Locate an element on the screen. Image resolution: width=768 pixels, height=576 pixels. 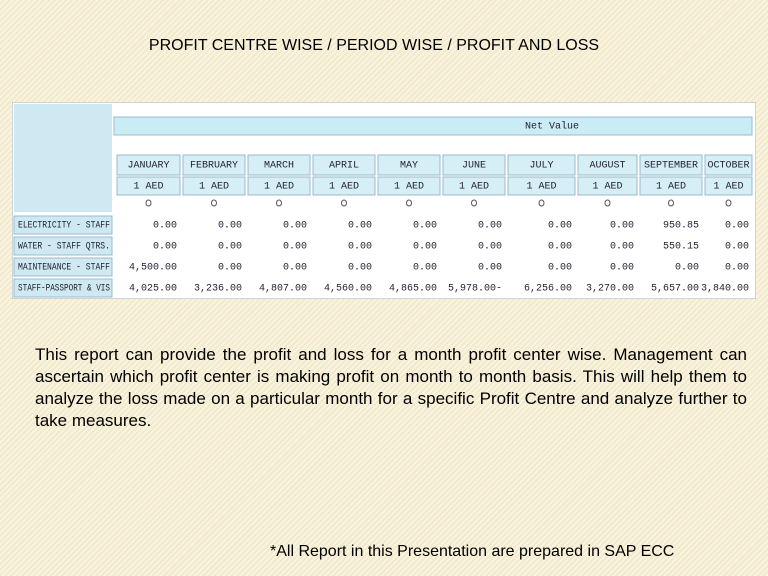
month-label: AUGUST is located at coordinates (607, 166).